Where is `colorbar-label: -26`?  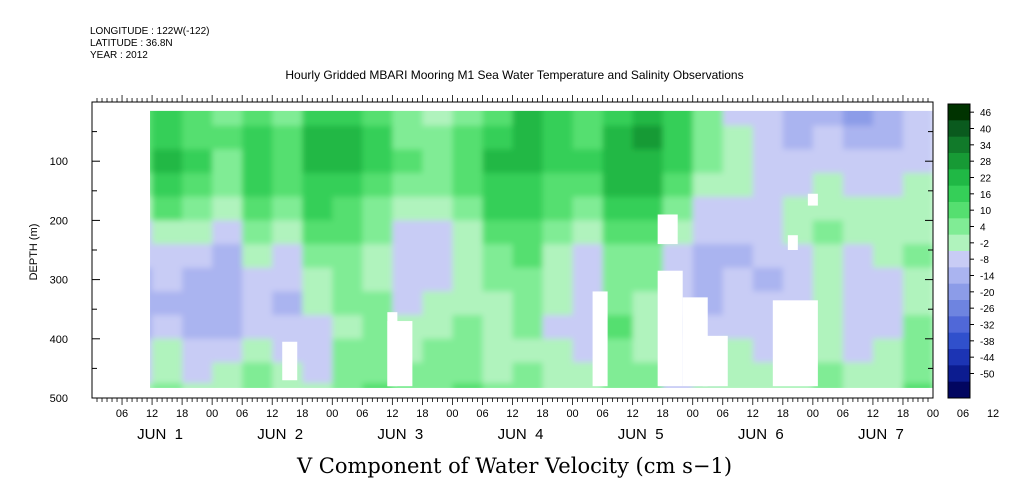
colorbar-label: -26 is located at coordinates (987, 309).